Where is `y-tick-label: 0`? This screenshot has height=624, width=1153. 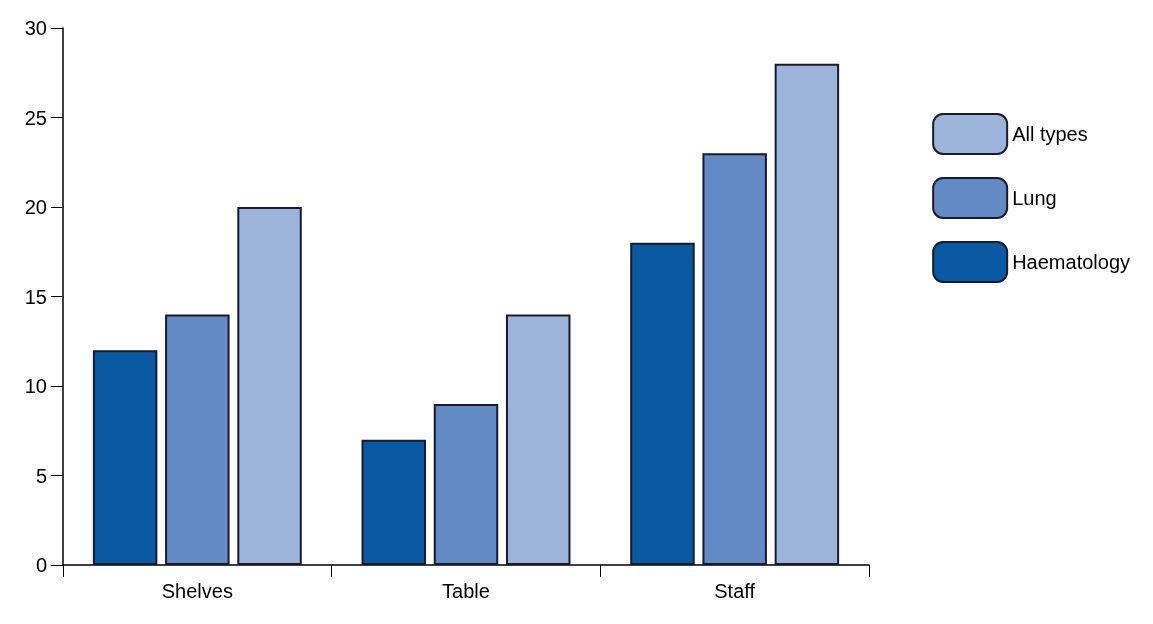
y-tick-label: 0 is located at coordinates (41, 565).